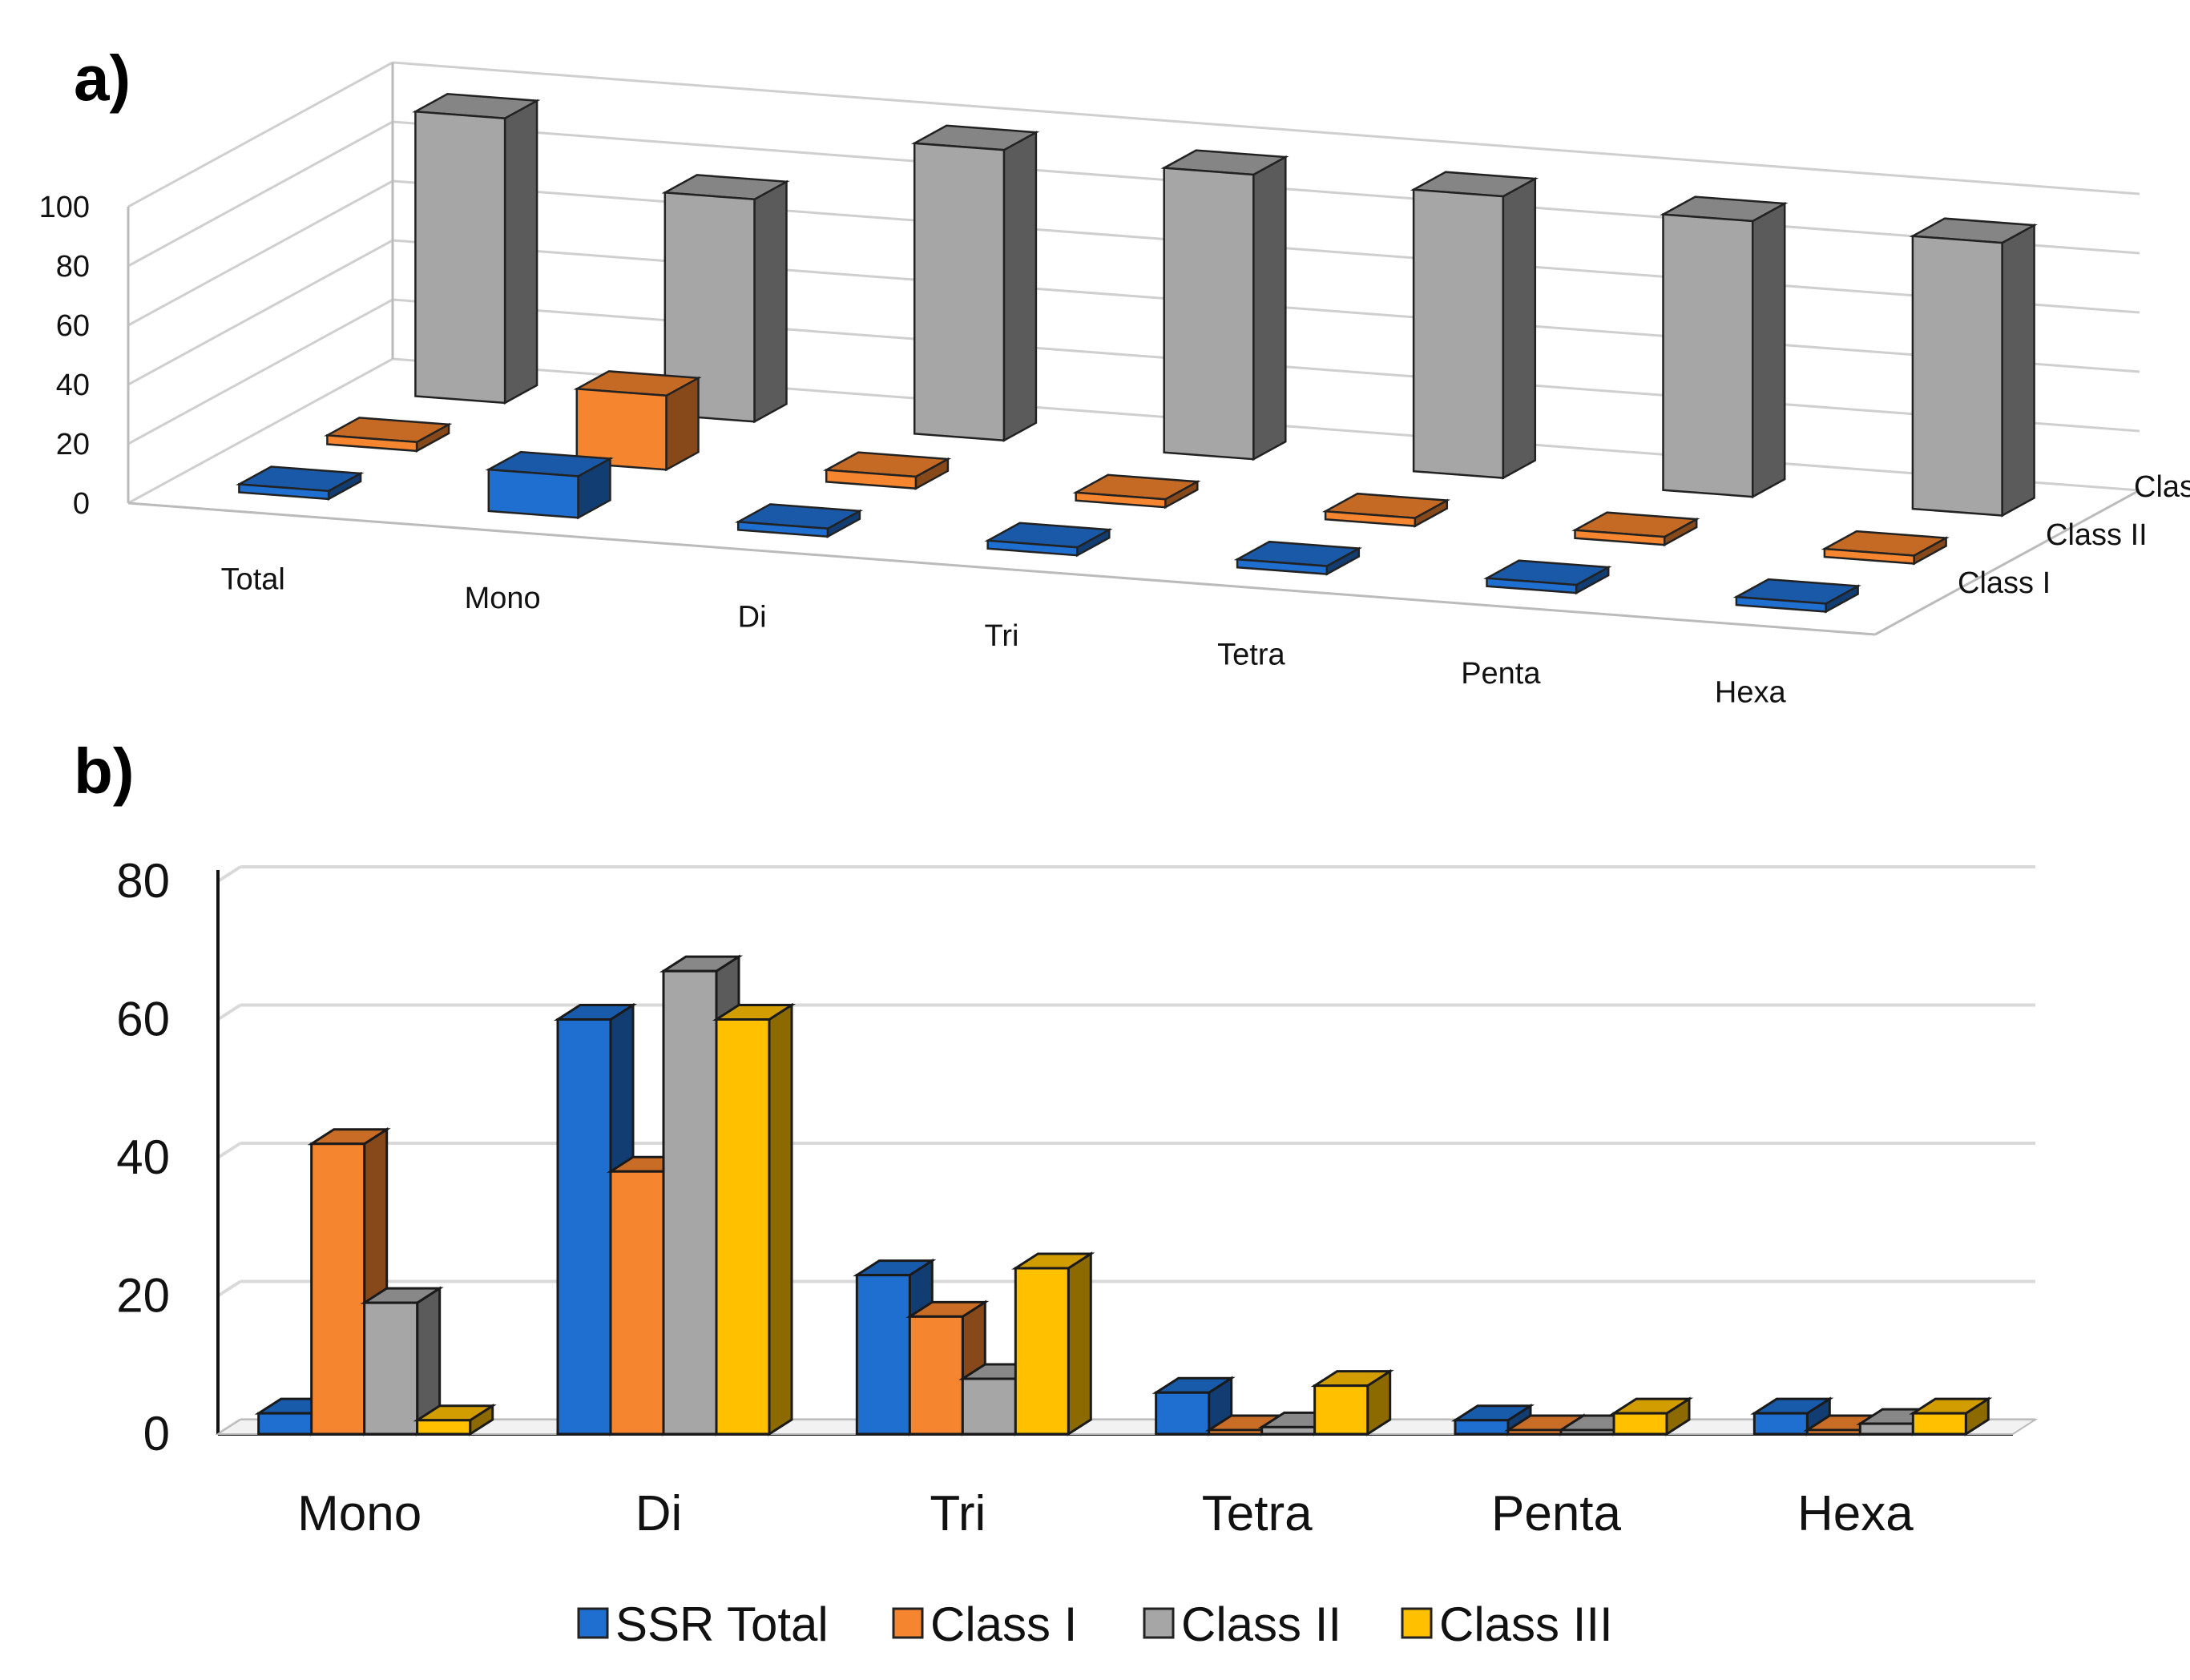  What do you see at coordinates (2004, 583) in the screenshot?
I see `chart-a-depth-label: Class I` at bounding box center [2004, 583].